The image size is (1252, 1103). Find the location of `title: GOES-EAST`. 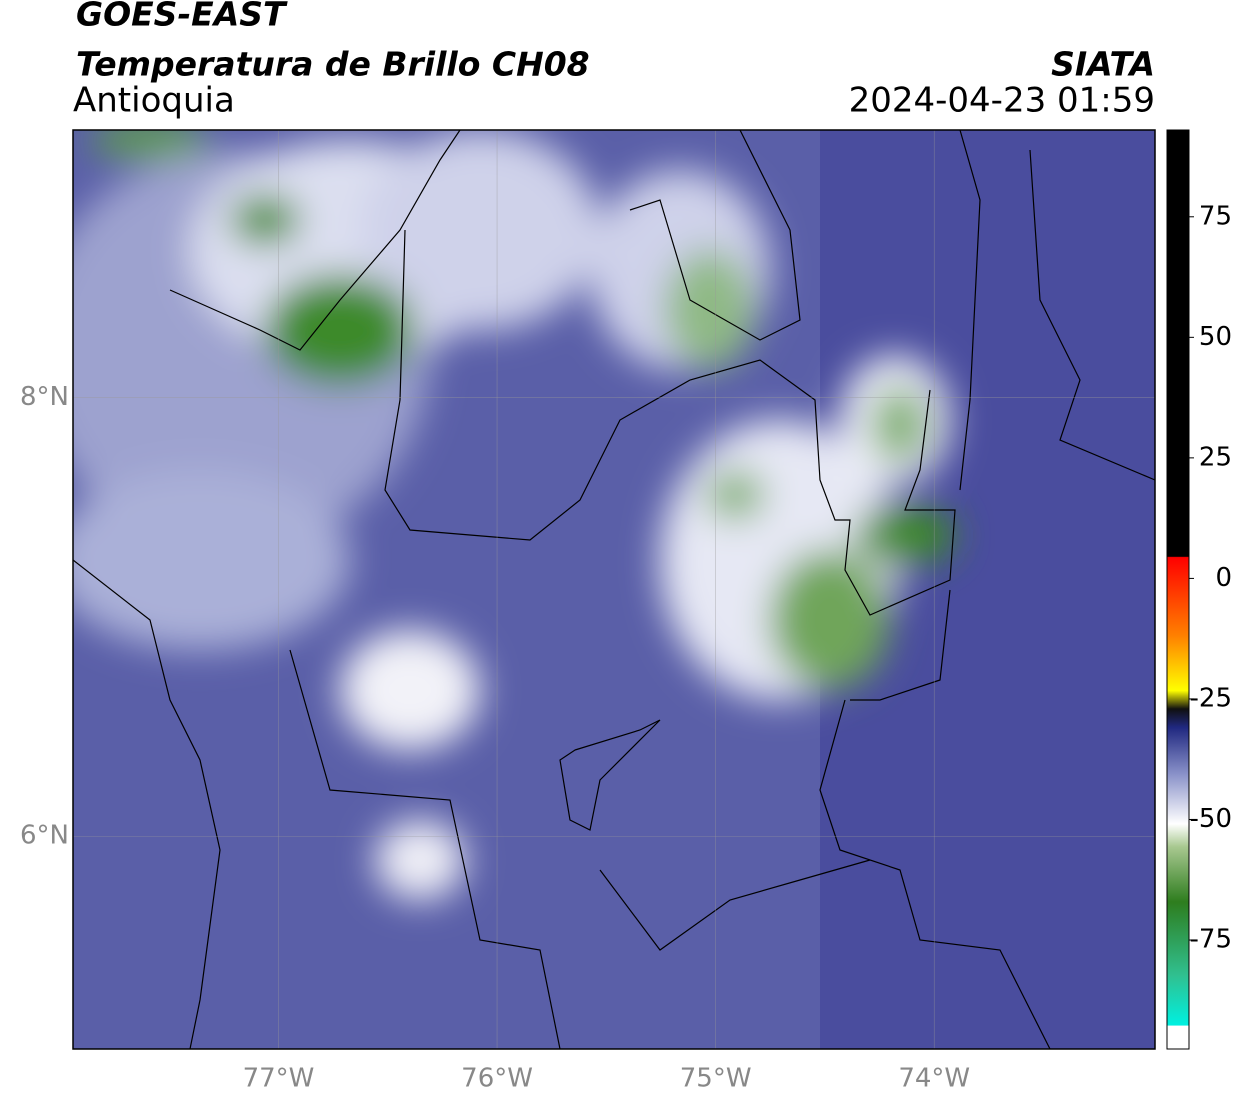

title: GOES-EAST is located at coordinates (182, 17).